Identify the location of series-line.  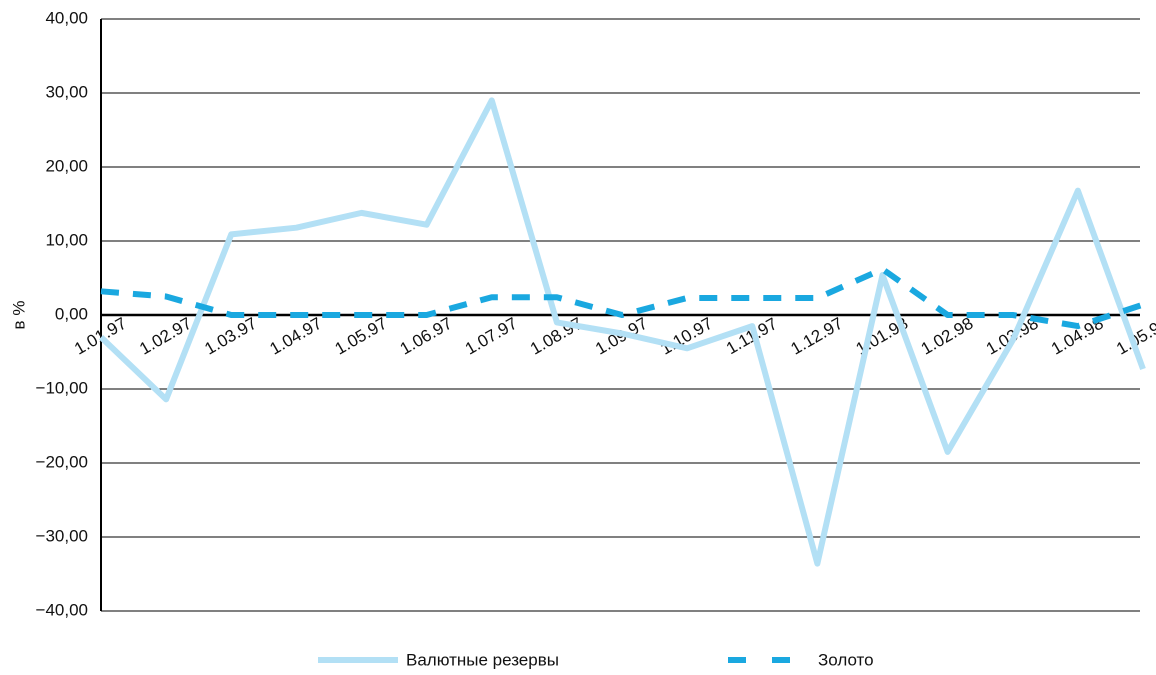
(622, 298).